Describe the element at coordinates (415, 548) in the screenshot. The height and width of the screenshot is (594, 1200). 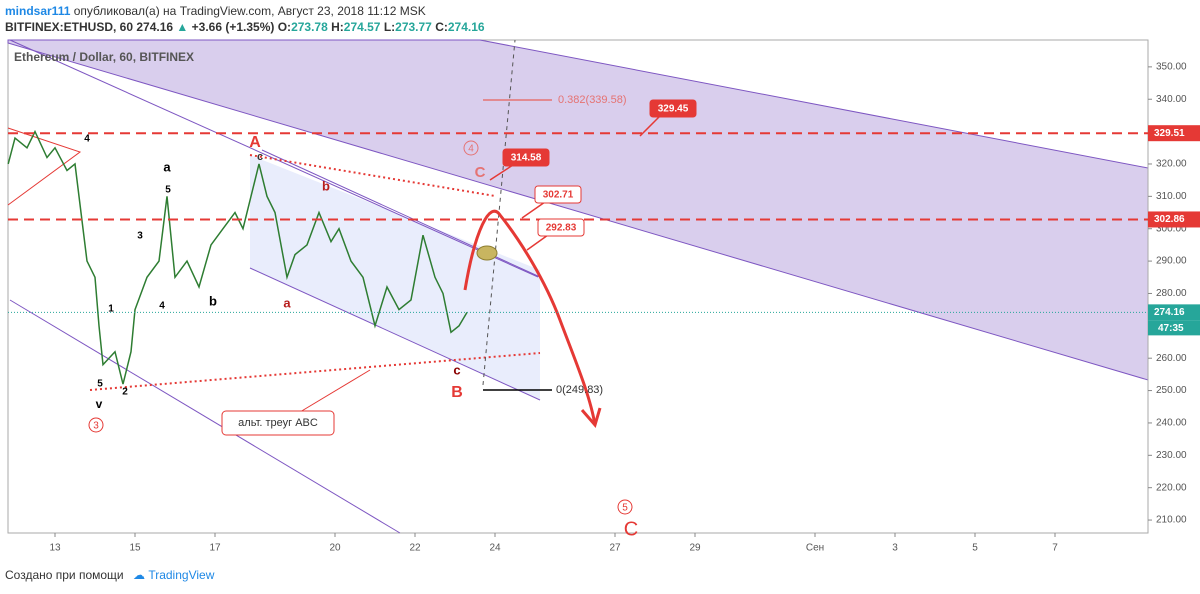
I see `x-tick-label: 22` at that location.